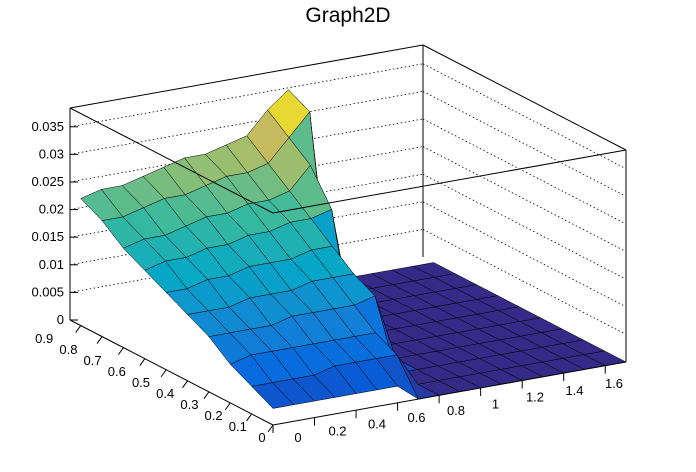 The height and width of the screenshot is (472, 696). I want to click on y-tick-label: 0.1, so click(238, 426).